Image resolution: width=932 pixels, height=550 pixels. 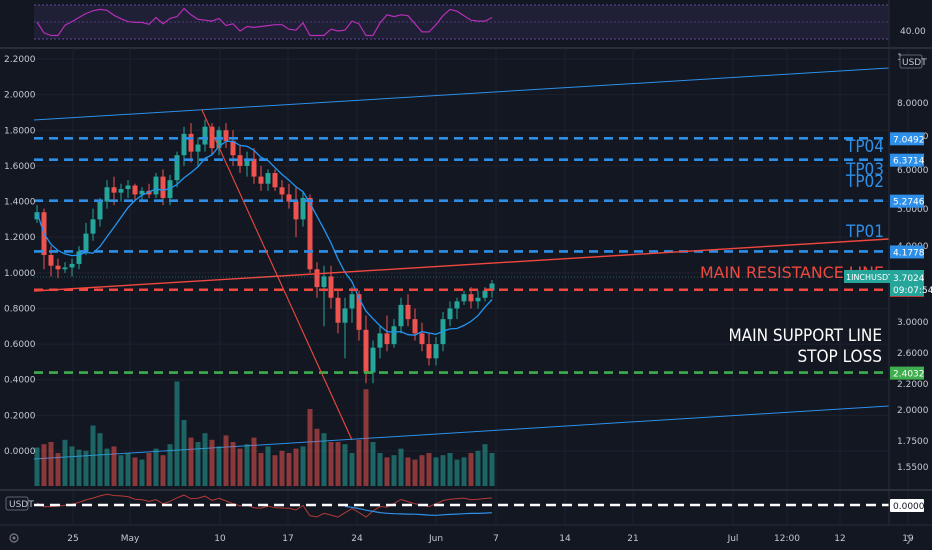 I want to click on right-axis-tick: 1.5500, so click(x=913, y=468).